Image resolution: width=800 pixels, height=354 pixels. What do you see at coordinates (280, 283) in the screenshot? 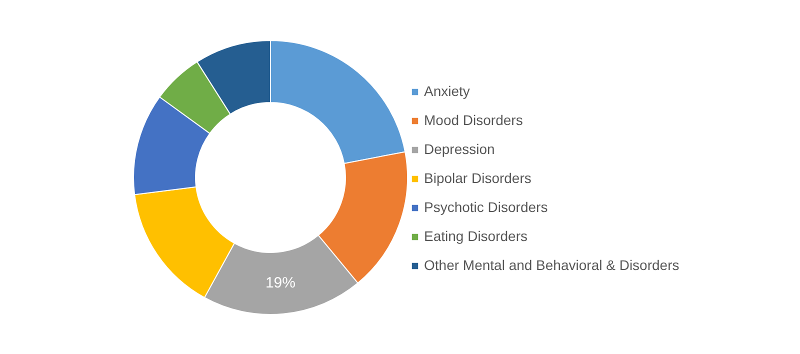
I see `data-label: 19%` at bounding box center [280, 283].